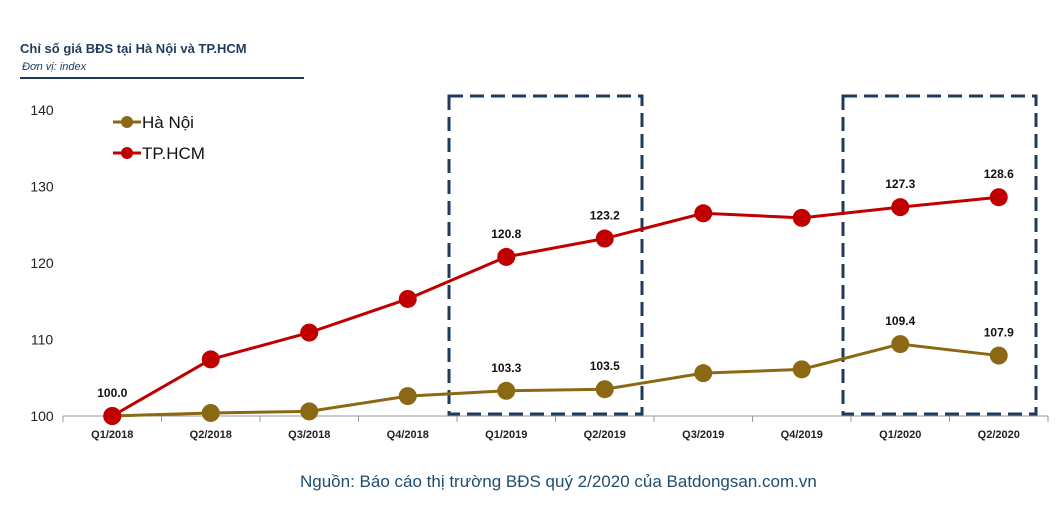 This screenshot has width=1063, height=509. I want to click on x-tick-label: Q2/2020, so click(999, 435).